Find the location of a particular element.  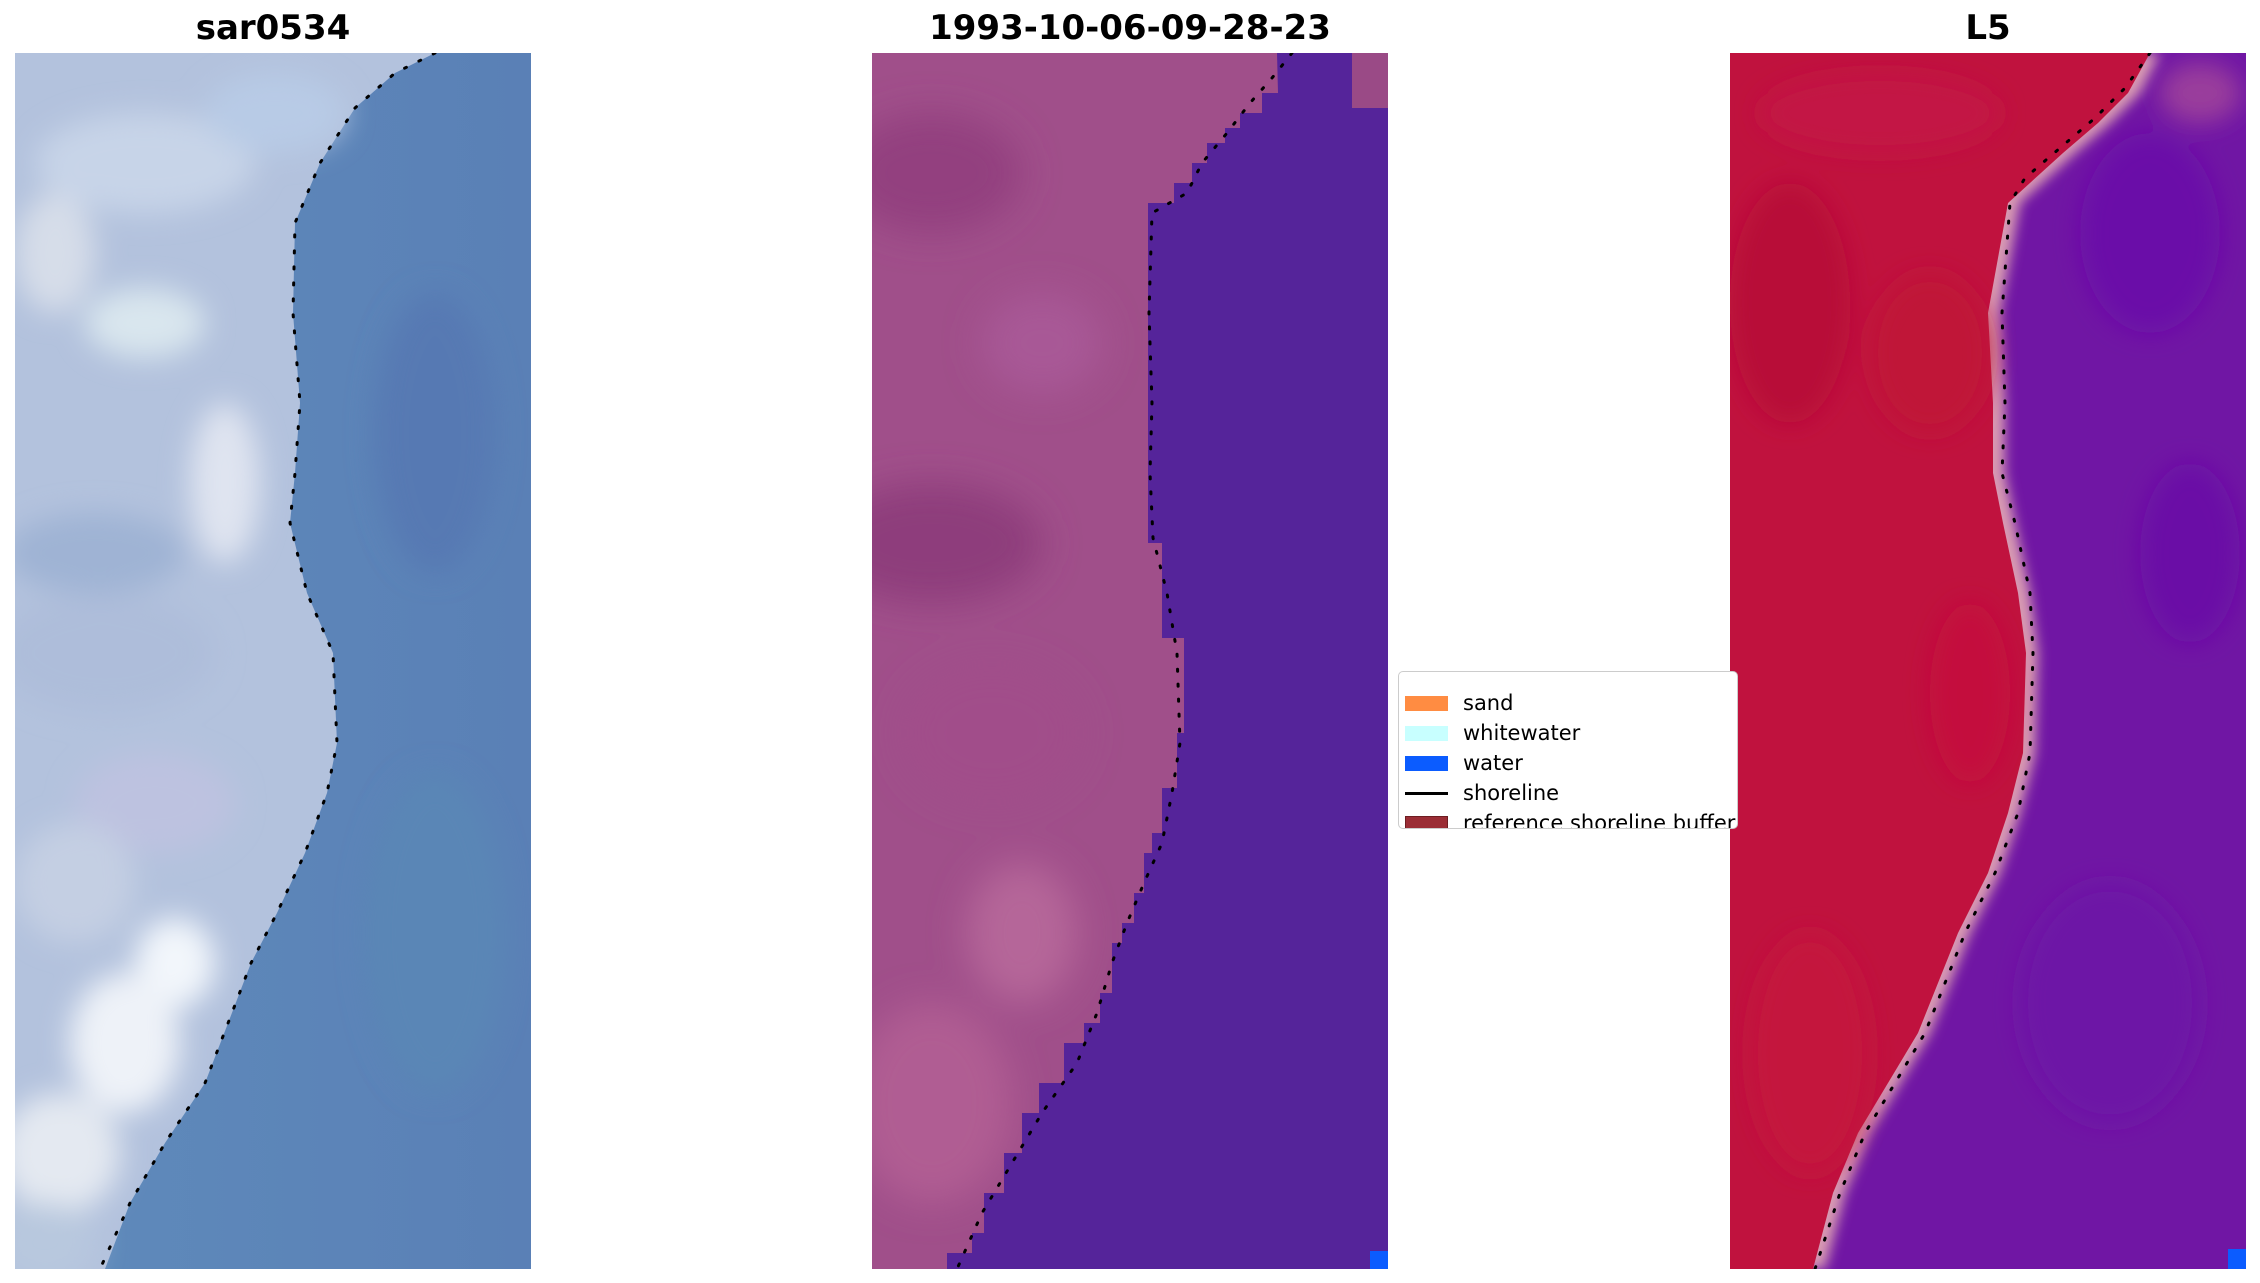

buffer-swatch is located at coordinates (1426, 821).